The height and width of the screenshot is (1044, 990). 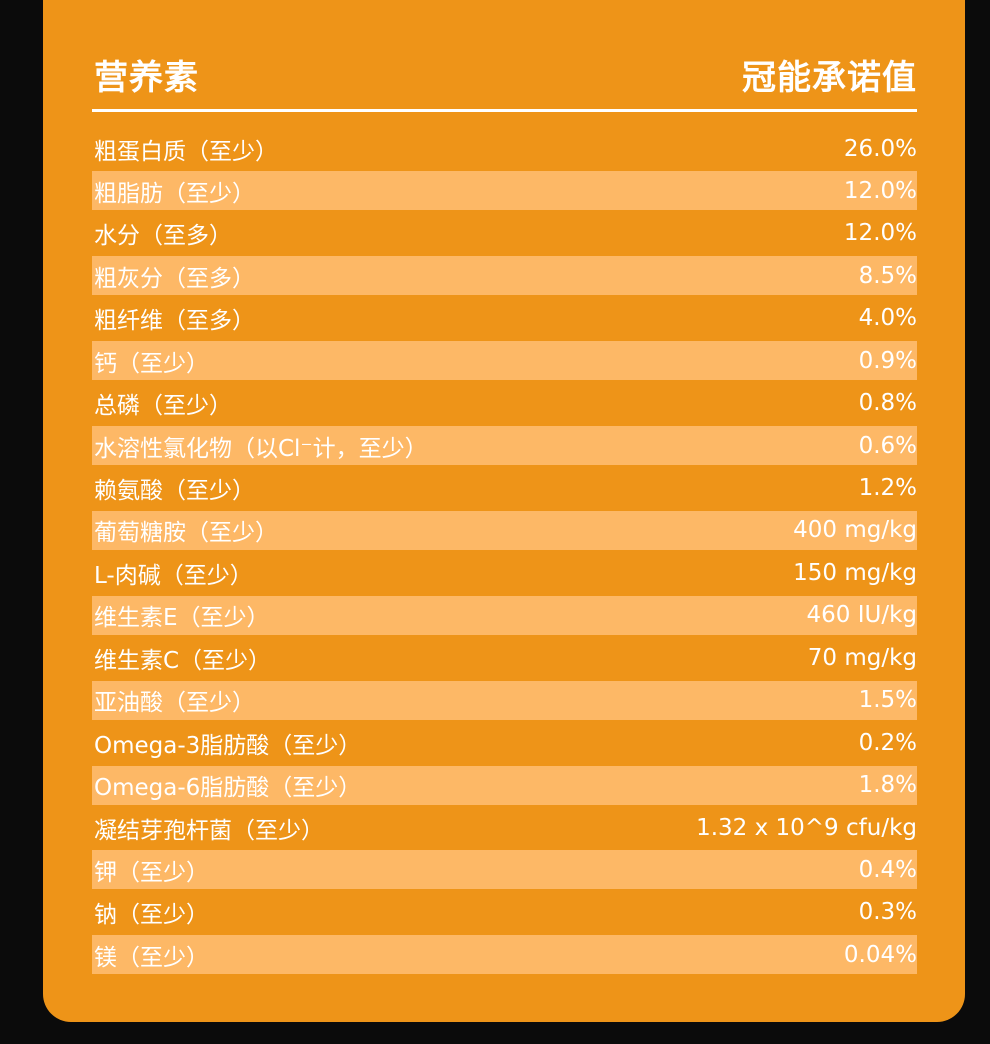 I want to click on nutrient-name: L-肉碱（至少）, so click(x=173, y=575).